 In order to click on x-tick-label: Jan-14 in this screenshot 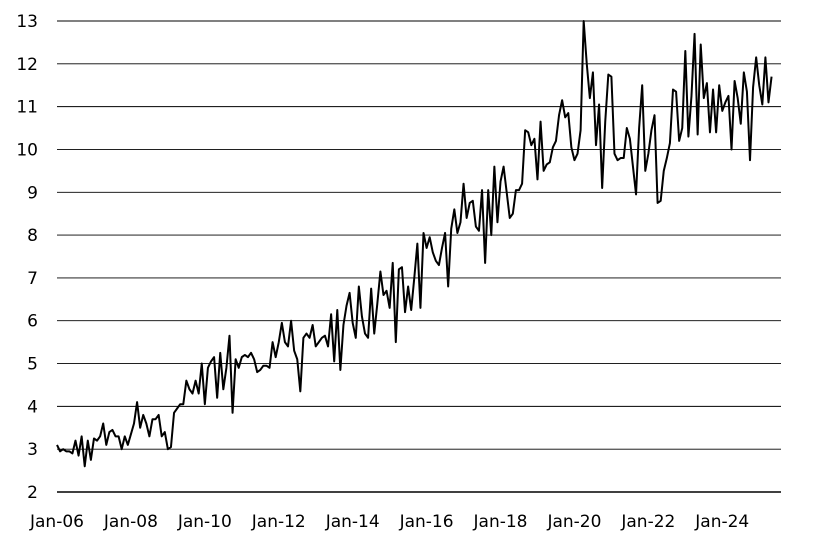, I will do `click(352, 522)`.